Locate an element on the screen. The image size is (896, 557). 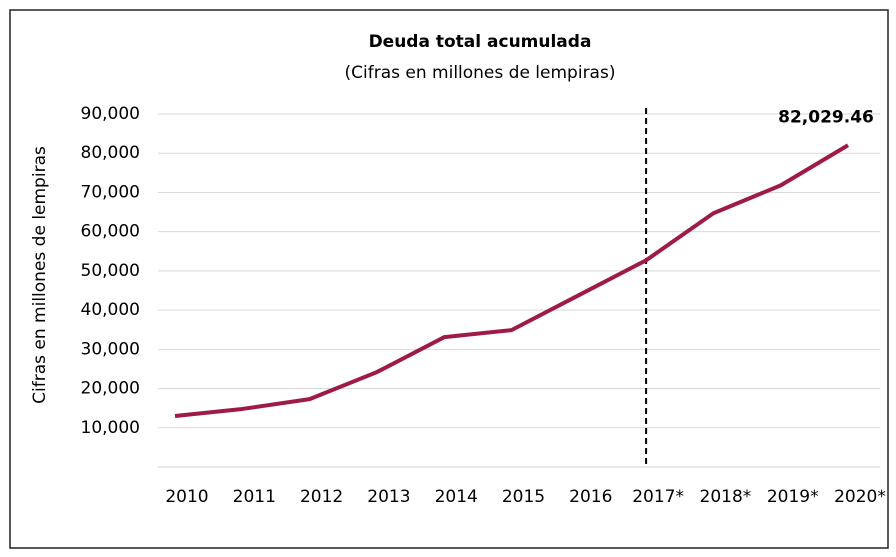
chart-subtitle: (Cifras en millones de lempiras) is located at coordinates (480, 73).